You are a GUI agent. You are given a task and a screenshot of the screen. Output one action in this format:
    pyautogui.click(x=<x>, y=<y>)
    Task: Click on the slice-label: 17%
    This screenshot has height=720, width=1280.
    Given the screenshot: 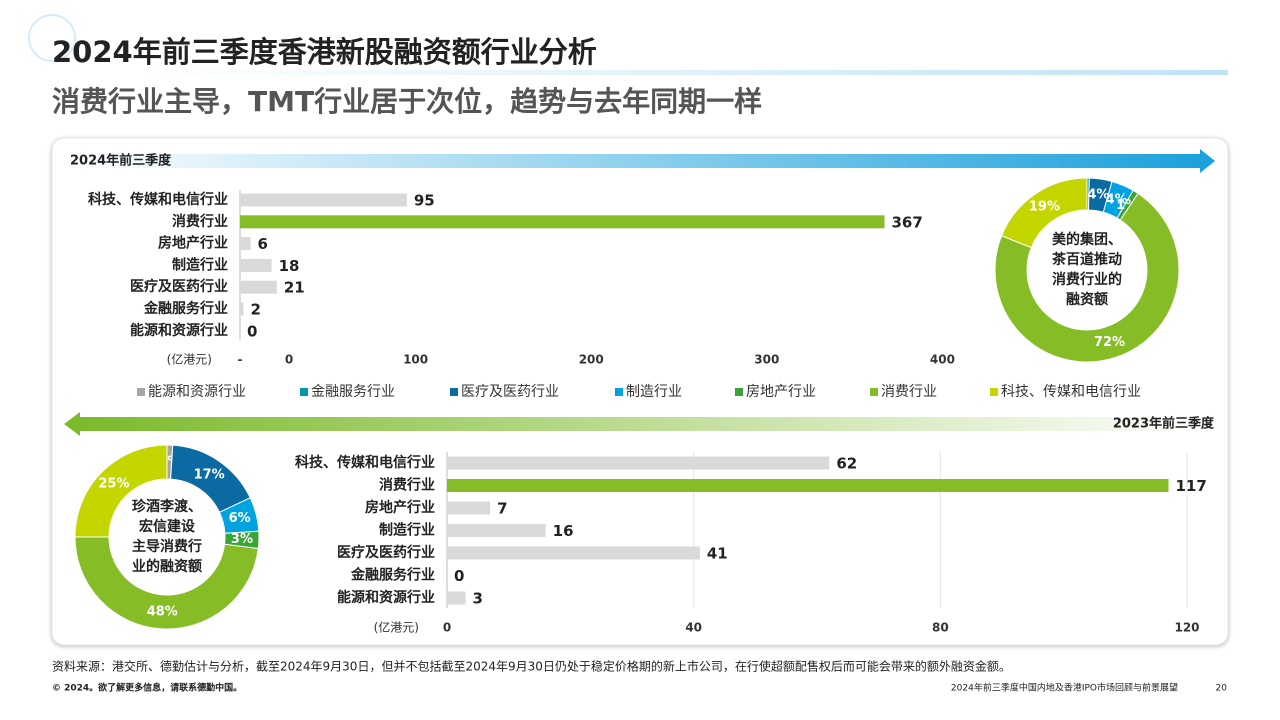 What is the action you would take?
    pyautogui.click(x=209, y=474)
    